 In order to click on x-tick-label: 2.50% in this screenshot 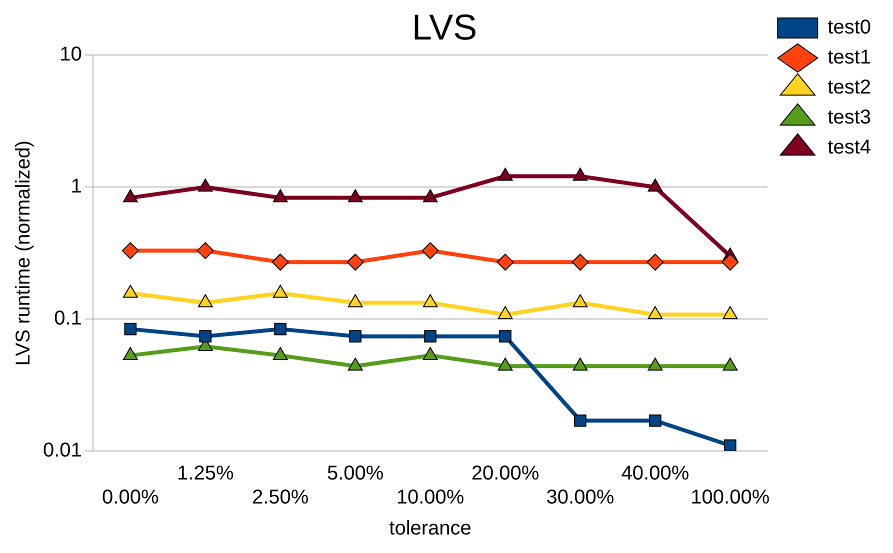, I will do `click(280, 497)`.